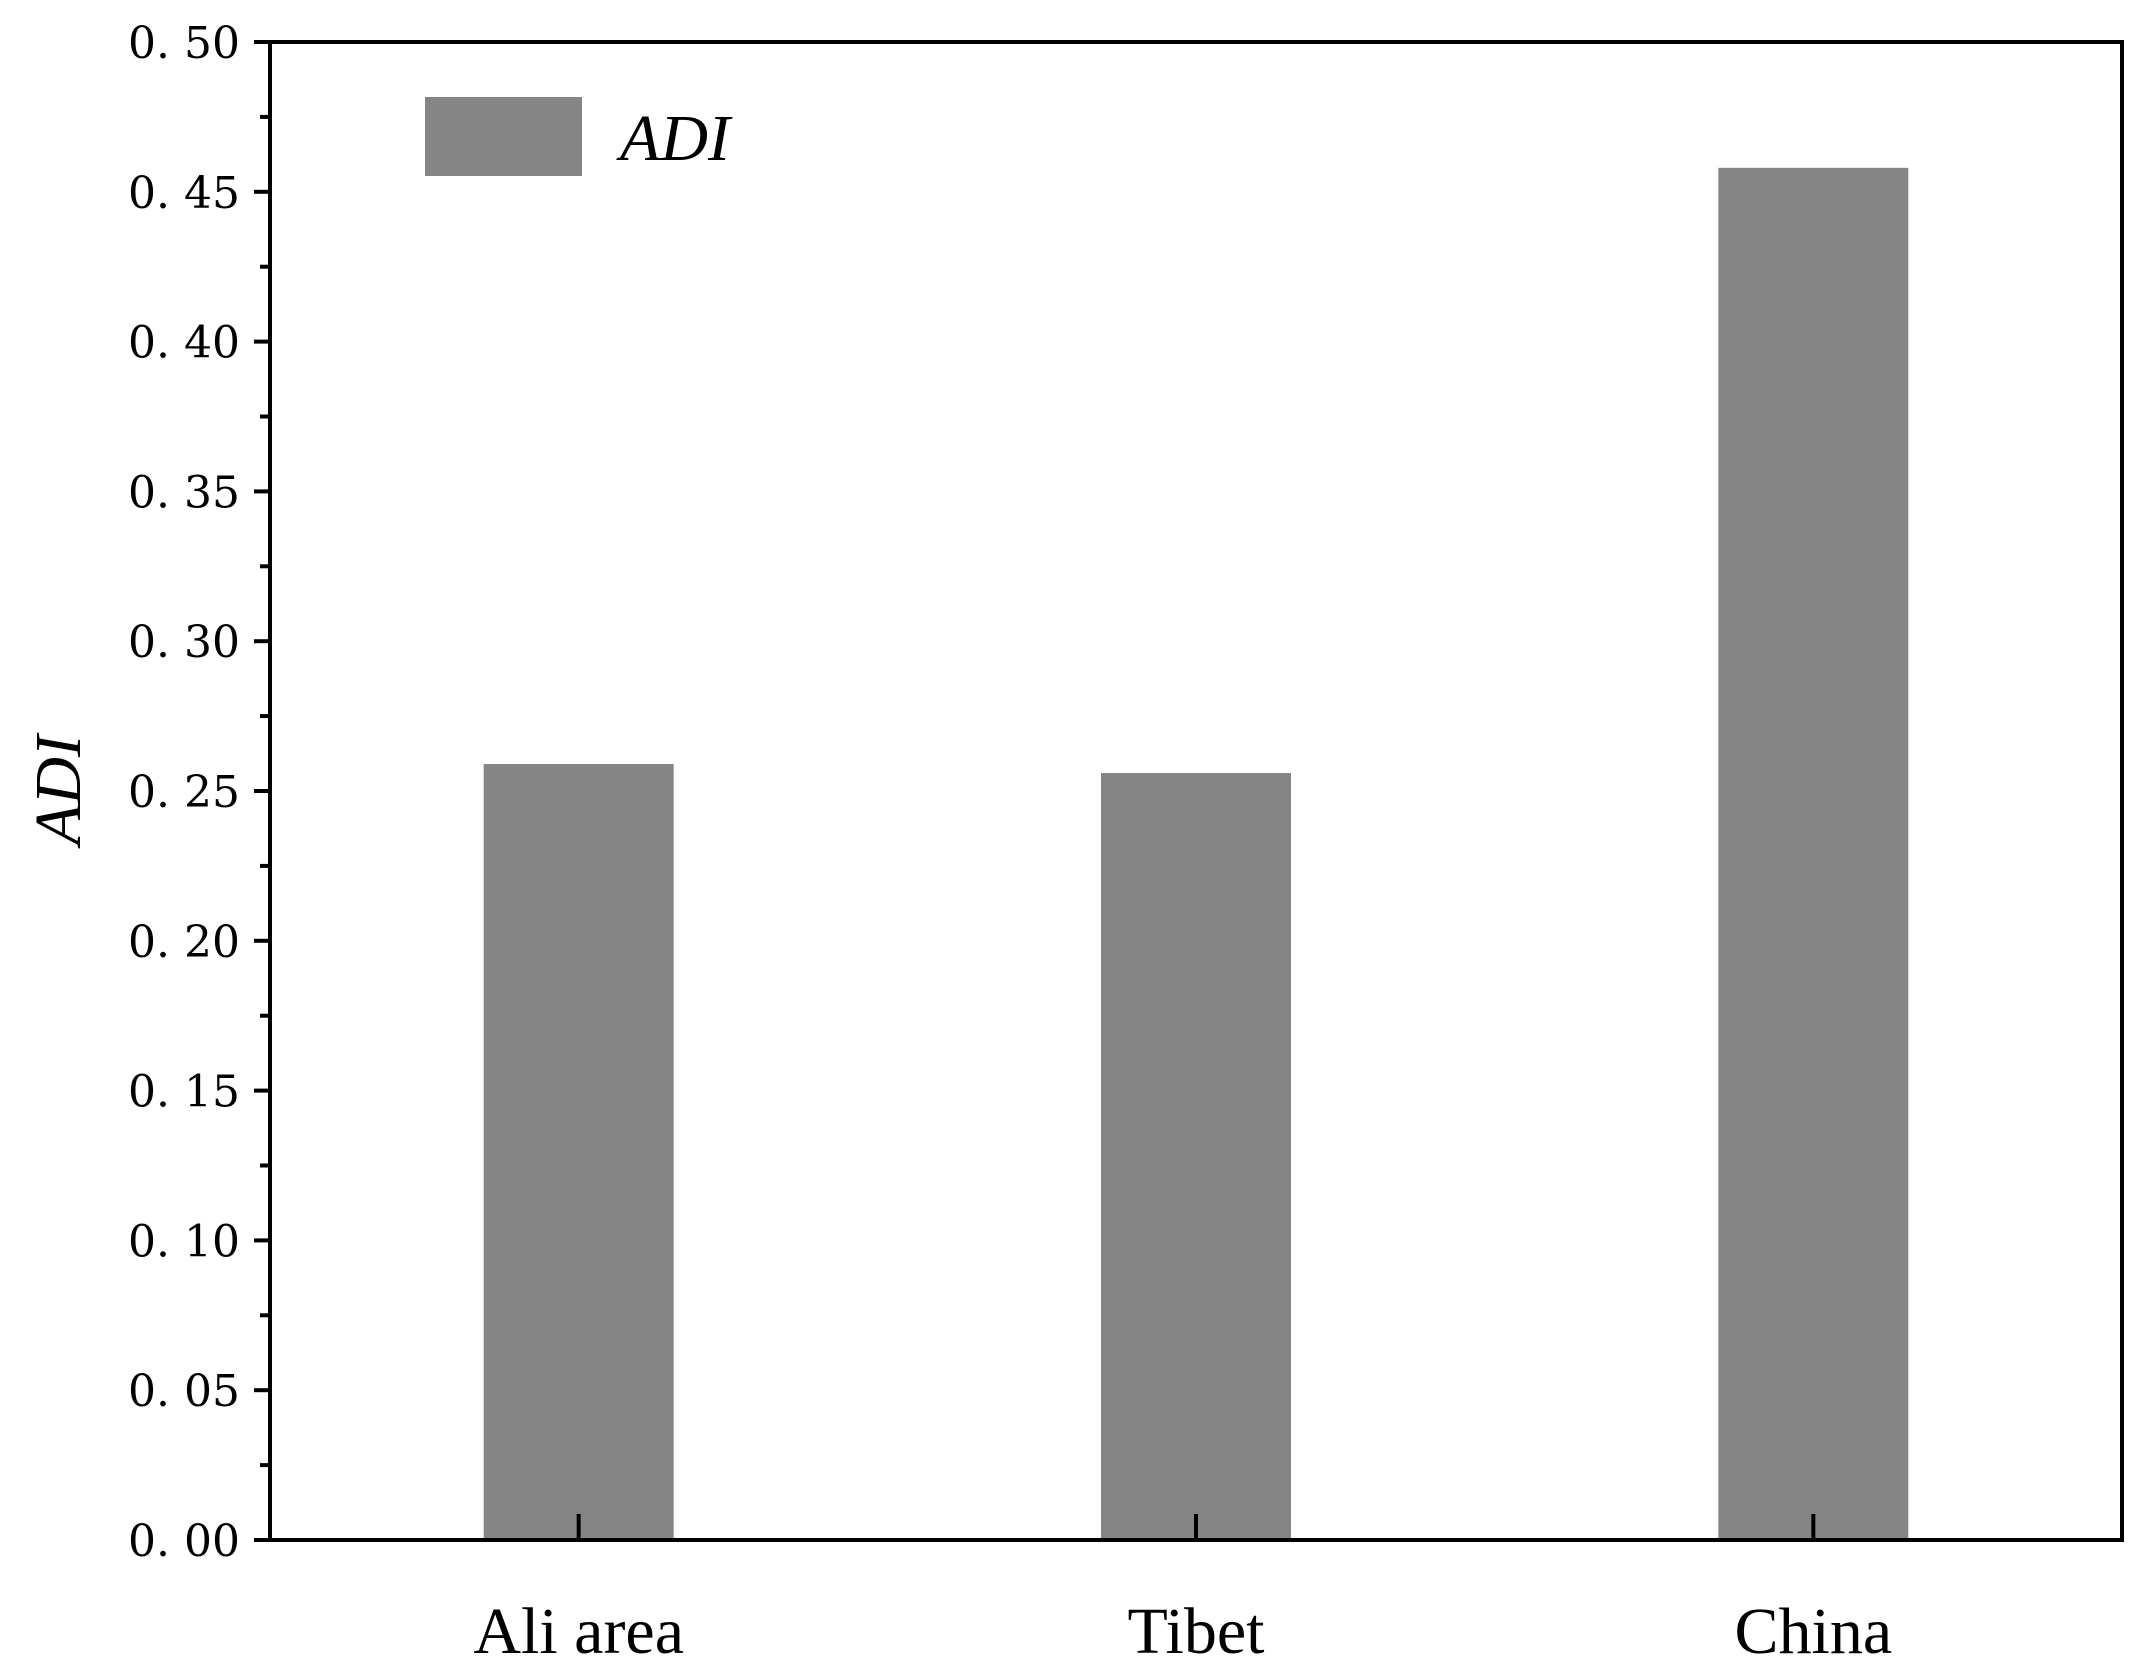  I want to click on legend-swatch, so click(503, 136).